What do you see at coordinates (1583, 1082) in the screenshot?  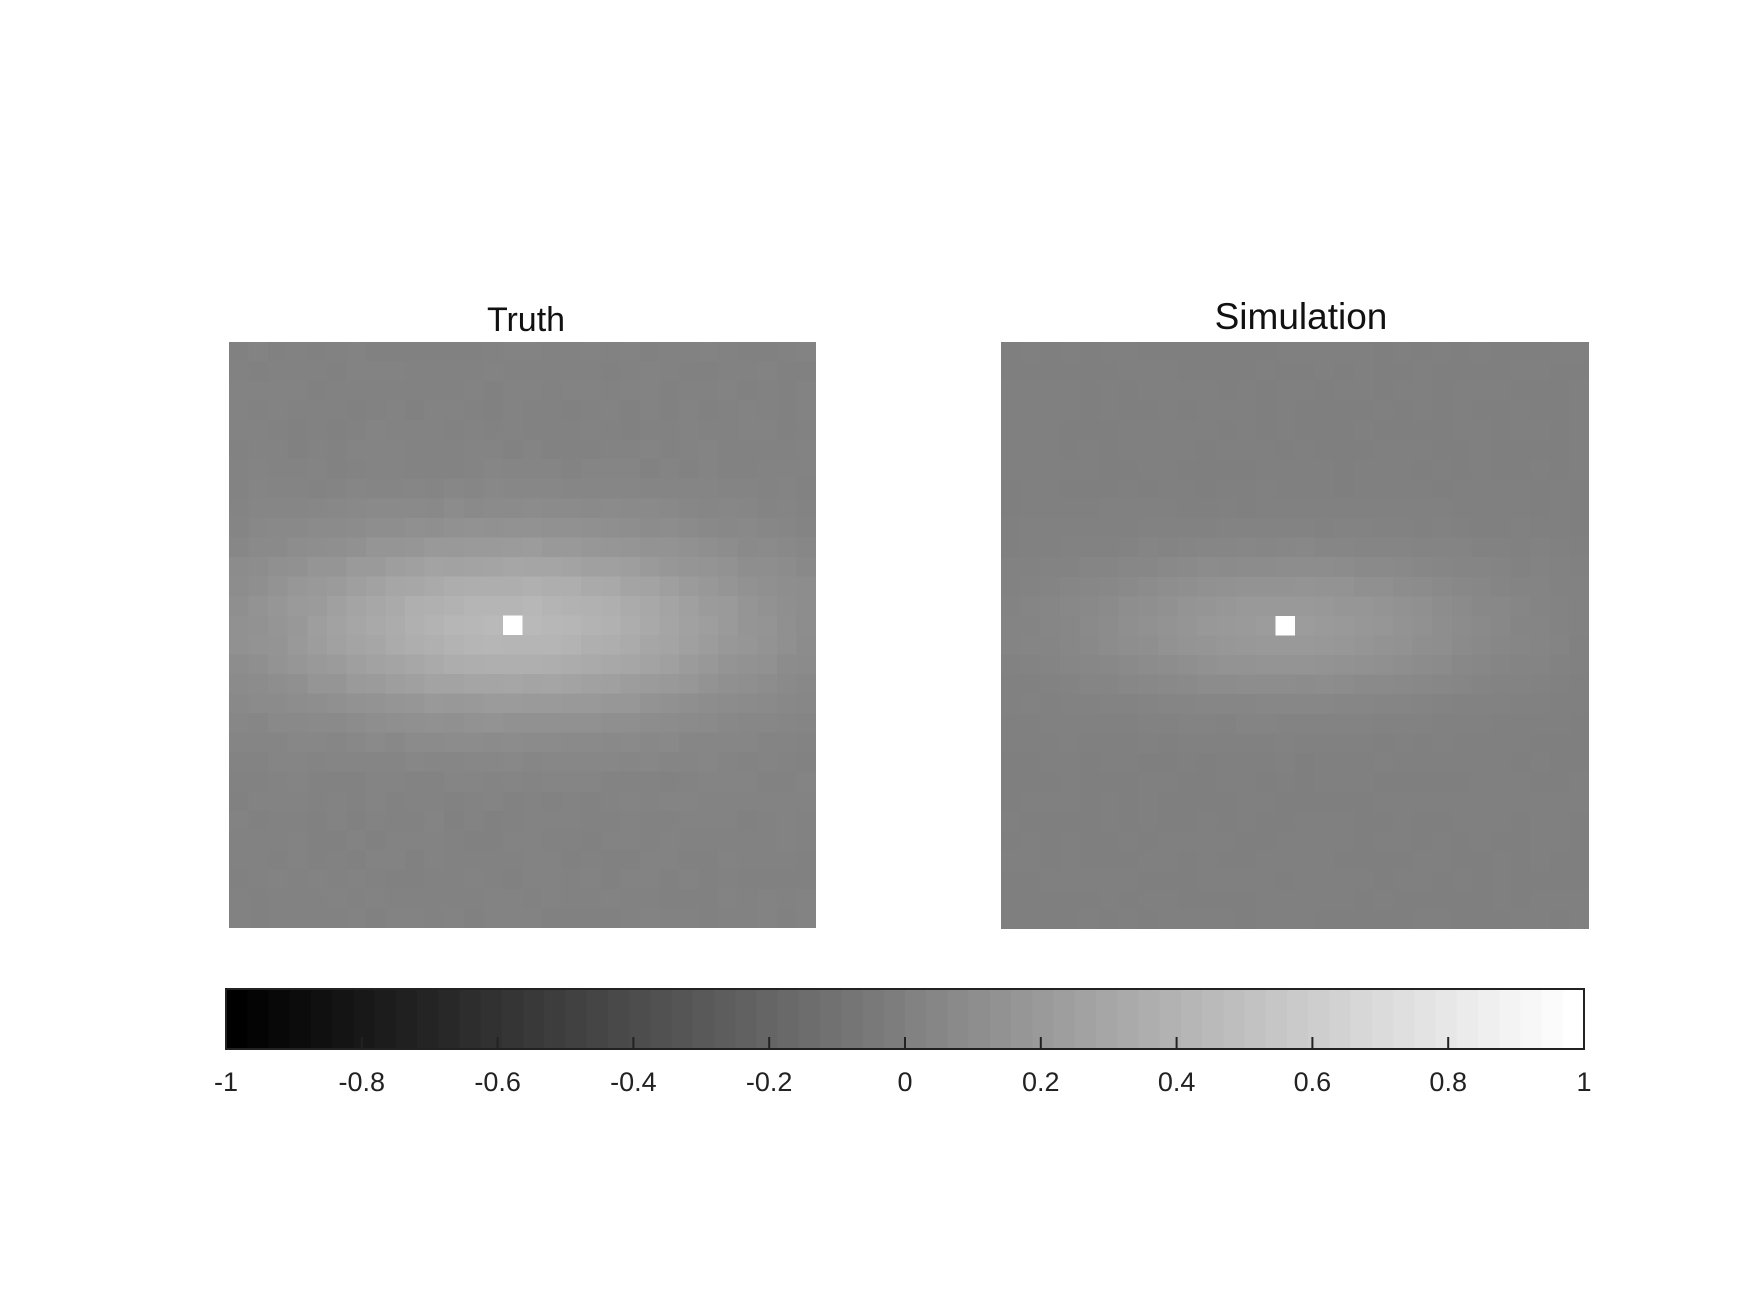 I see `colorbar-tick-label: 1` at bounding box center [1583, 1082].